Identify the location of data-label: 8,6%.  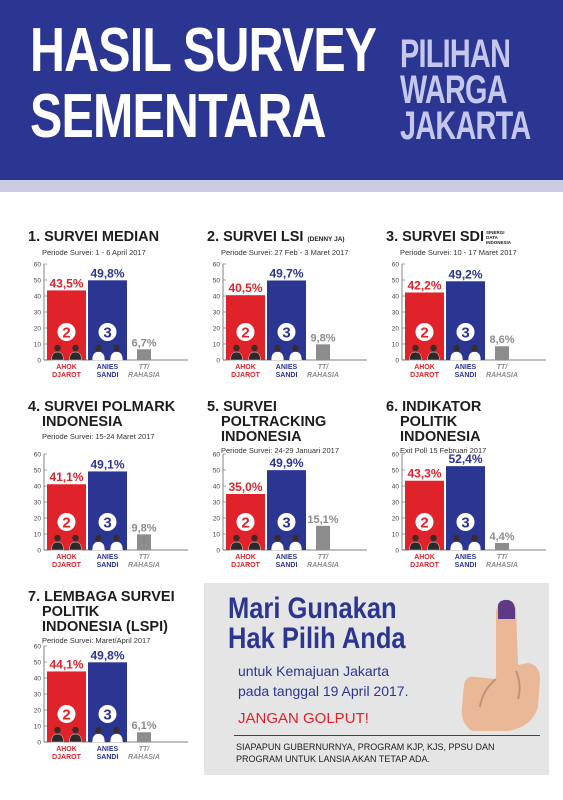
(501, 340).